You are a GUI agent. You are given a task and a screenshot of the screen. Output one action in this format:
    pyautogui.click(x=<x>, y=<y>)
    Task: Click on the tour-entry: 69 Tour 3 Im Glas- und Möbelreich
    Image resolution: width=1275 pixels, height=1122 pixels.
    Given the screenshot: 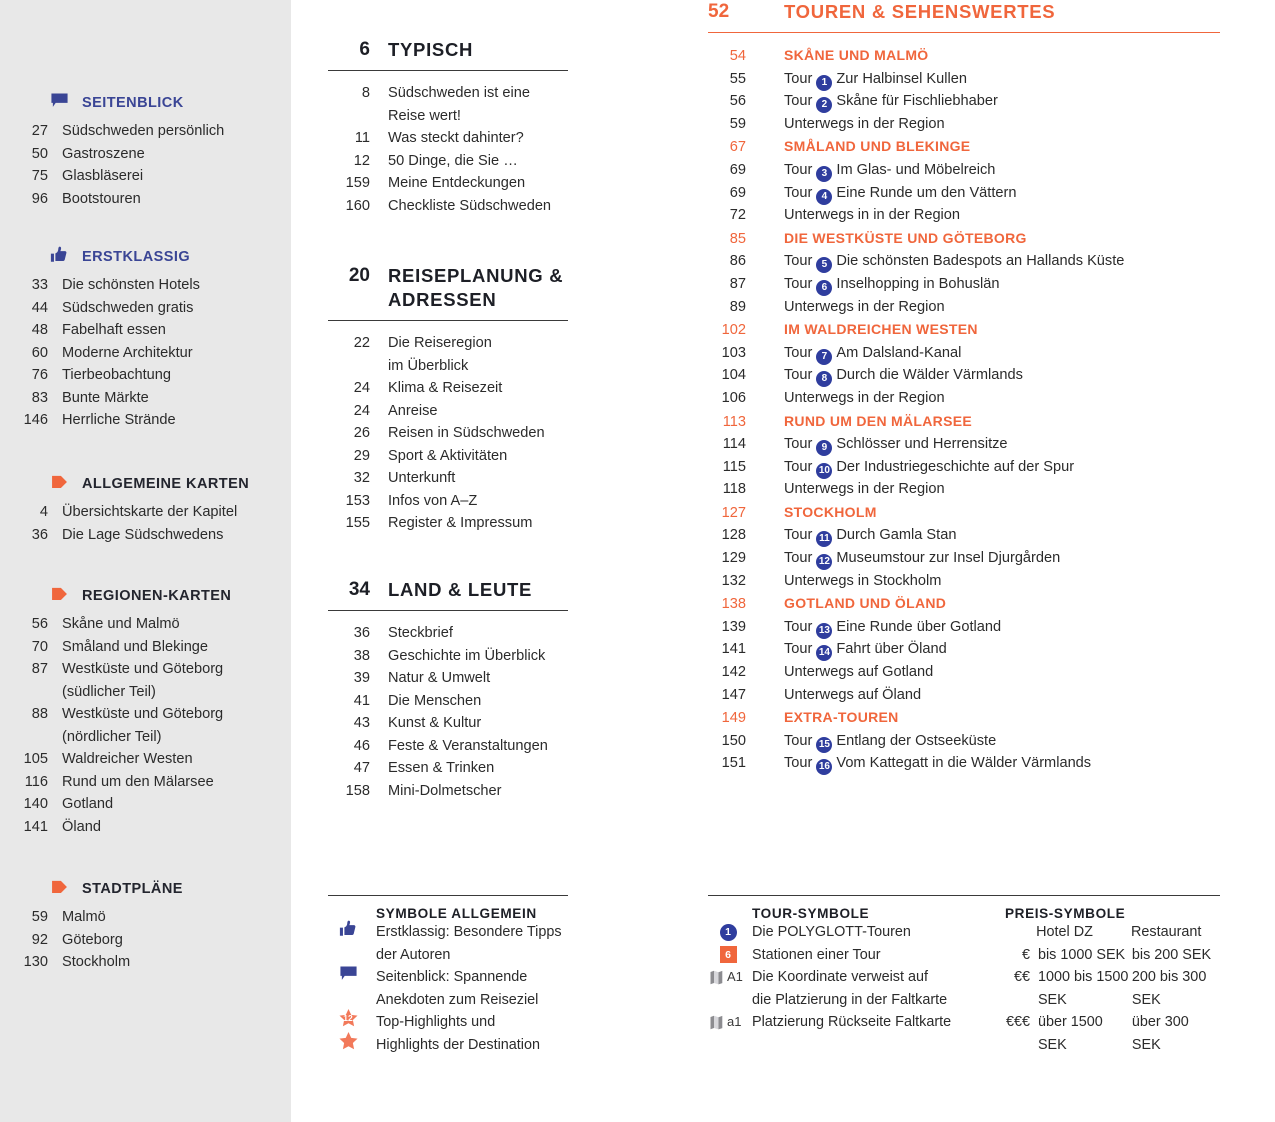 What is the action you would take?
    pyautogui.click(x=968, y=170)
    